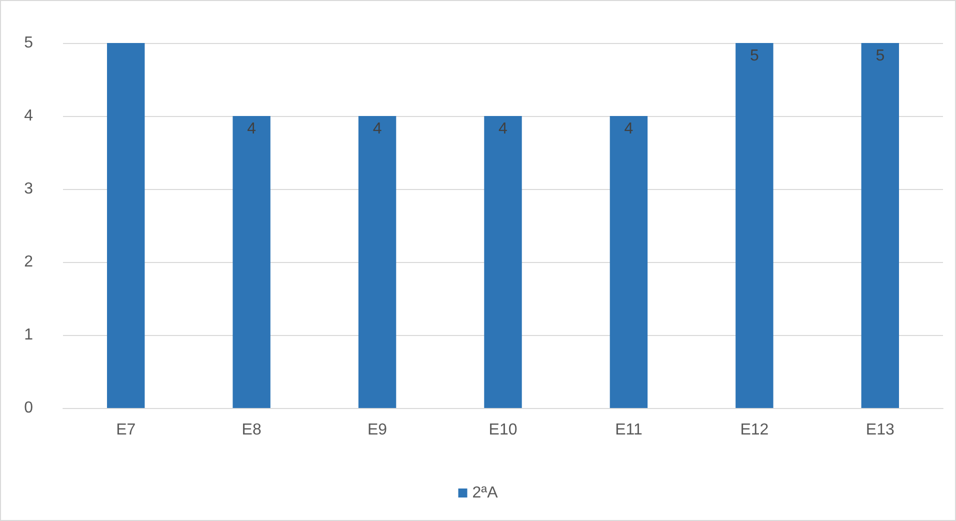 This screenshot has height=521, width=956. Describe the element at coordinates (29, 408) in the screenshot. I see `y-tick-label: 0` at that location.